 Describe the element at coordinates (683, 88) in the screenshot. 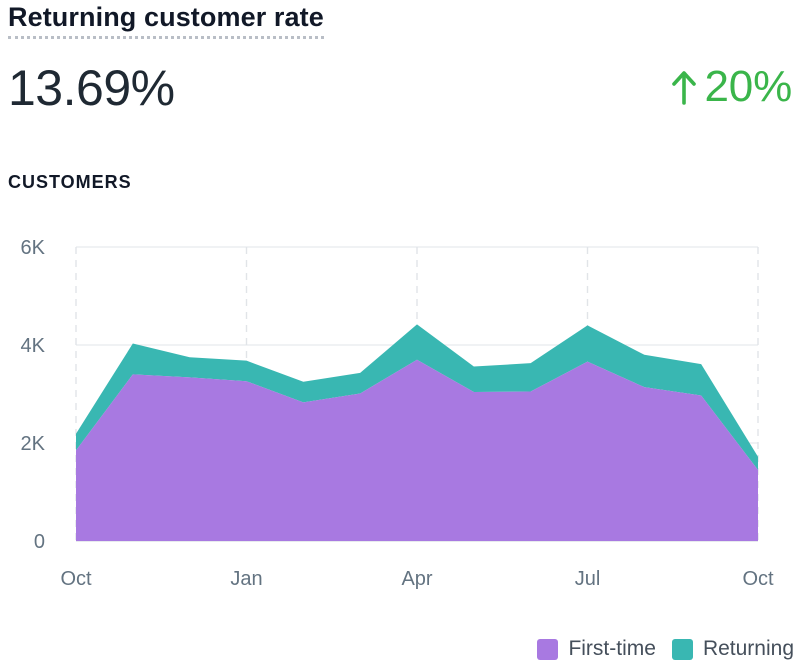

I see `arrow-up-icon` at that location.